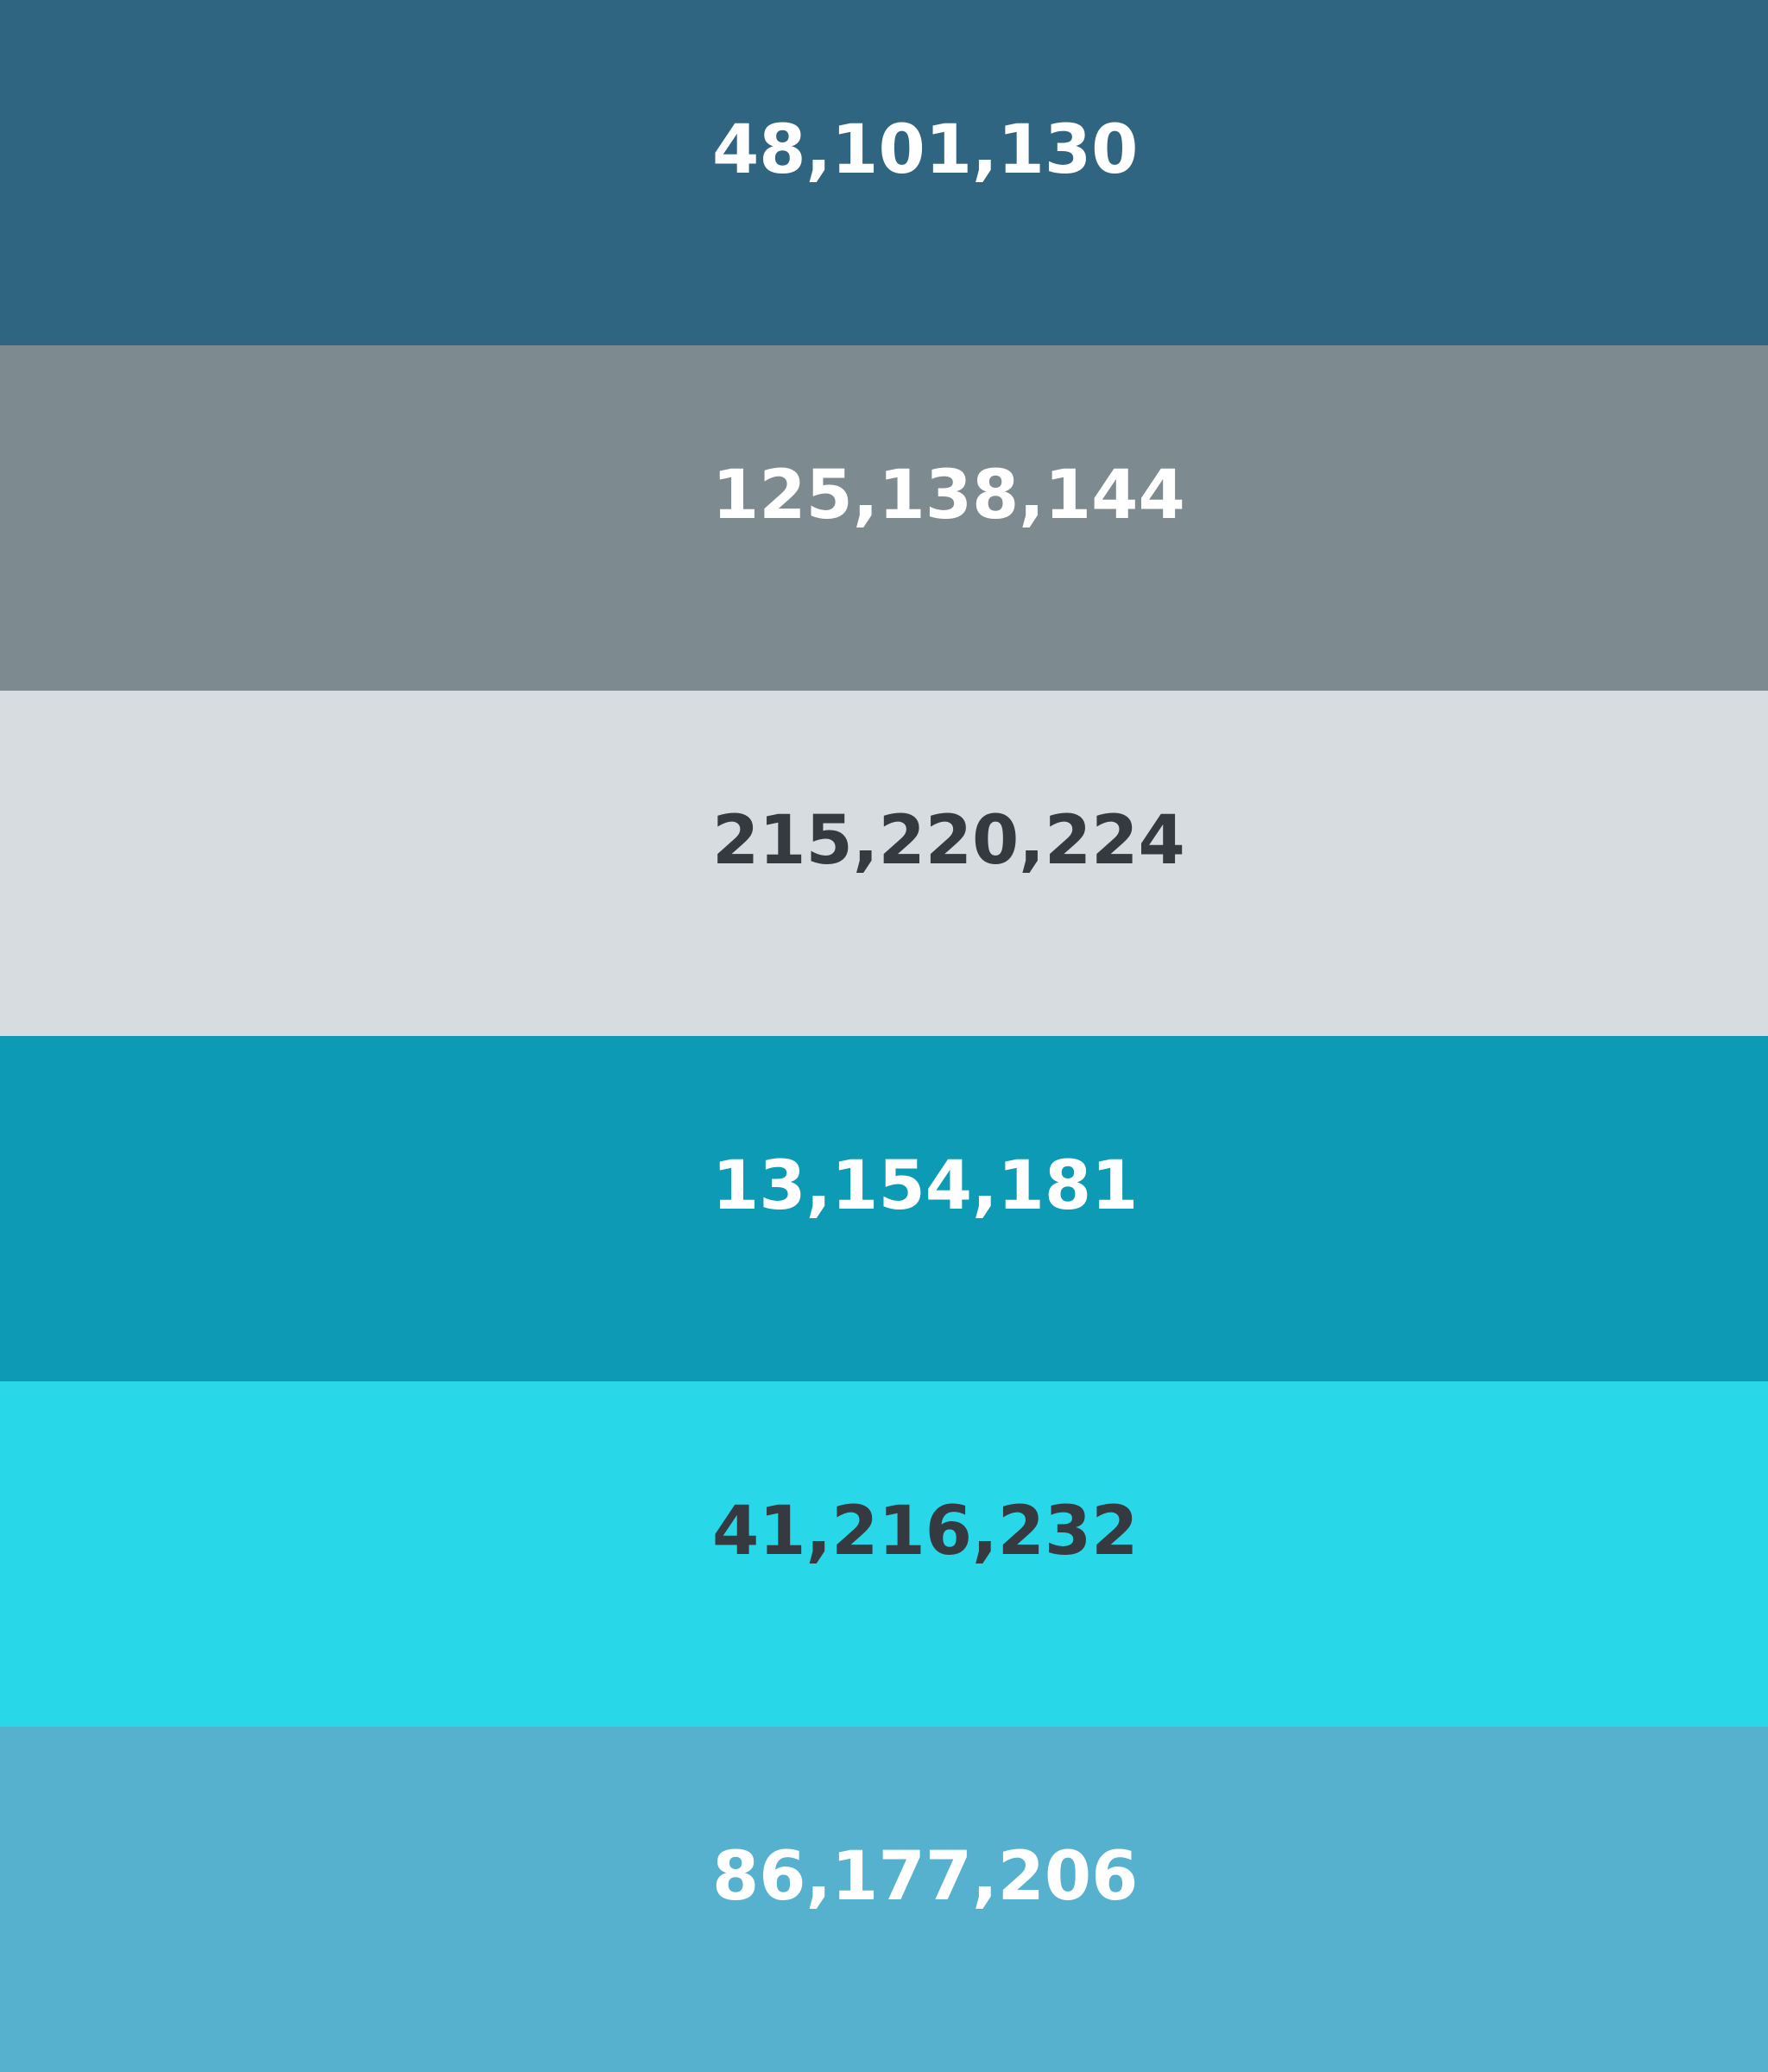 This screenshot has width=1768, height=2072. I want to click on swatch-label-3: 215,220,224, so click(949, 841).